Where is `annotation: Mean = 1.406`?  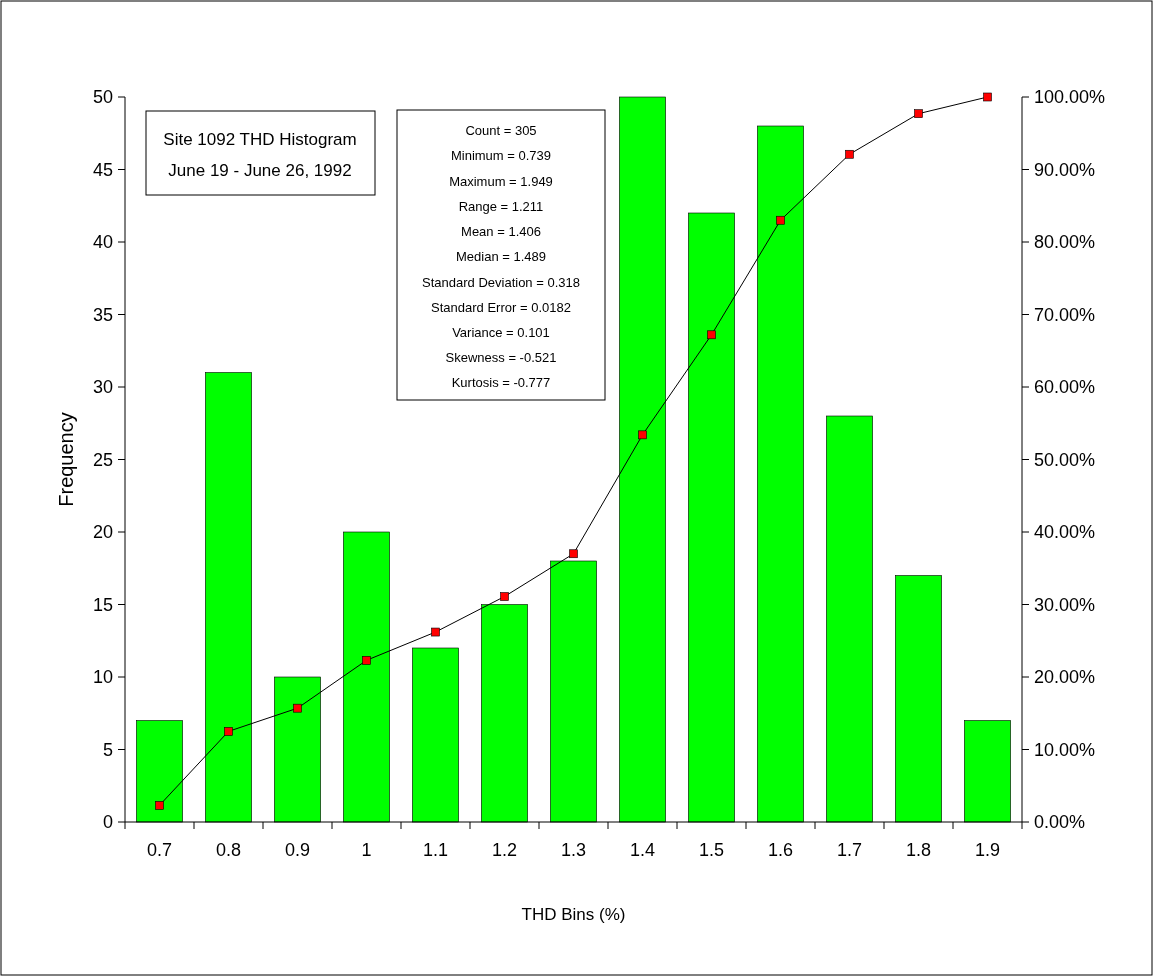 annotation: Mean = 1.406 is located at coordinates (501, 232).